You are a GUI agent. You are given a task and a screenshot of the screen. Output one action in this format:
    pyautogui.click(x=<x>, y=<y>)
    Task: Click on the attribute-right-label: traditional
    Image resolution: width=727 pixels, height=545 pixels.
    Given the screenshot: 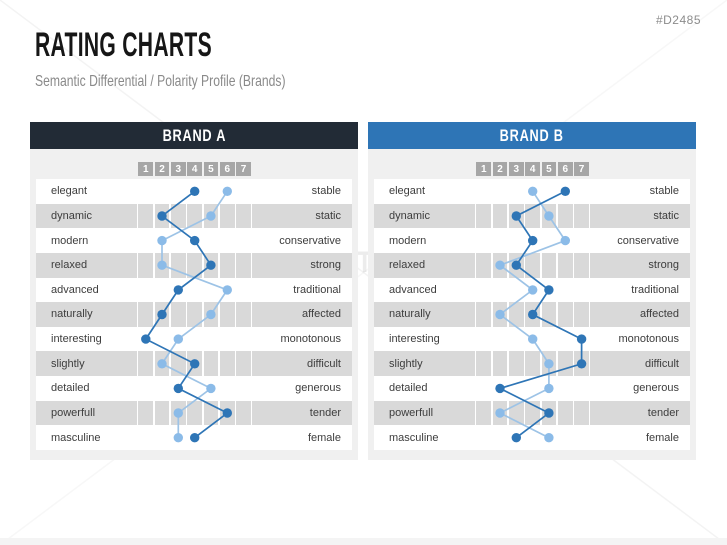 What is the action you would take?
    pyautogui.click(x=655, y=289)
    